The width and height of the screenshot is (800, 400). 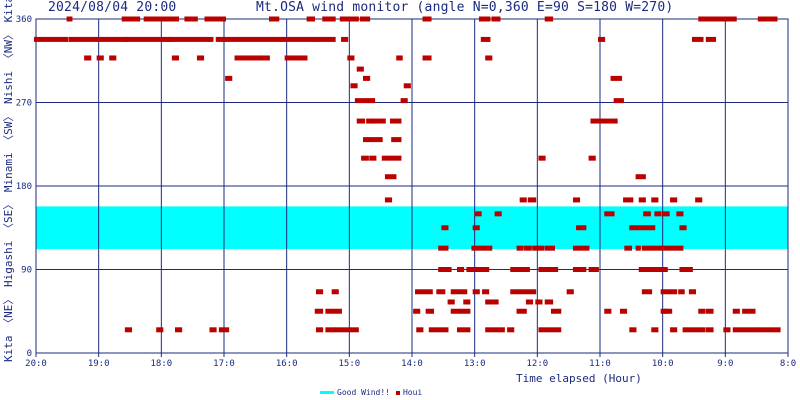 I want to click on legend-good-wind-label: Good Wind!!, so click(x=363, y=392).